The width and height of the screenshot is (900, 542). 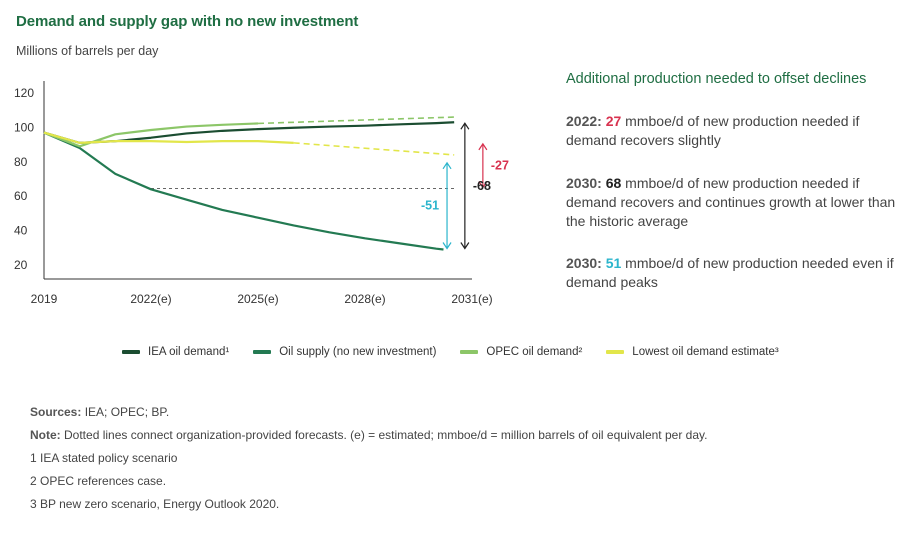 I want to click on legend-item-opec: OPEC oil demand², so click(x=521, y=352).